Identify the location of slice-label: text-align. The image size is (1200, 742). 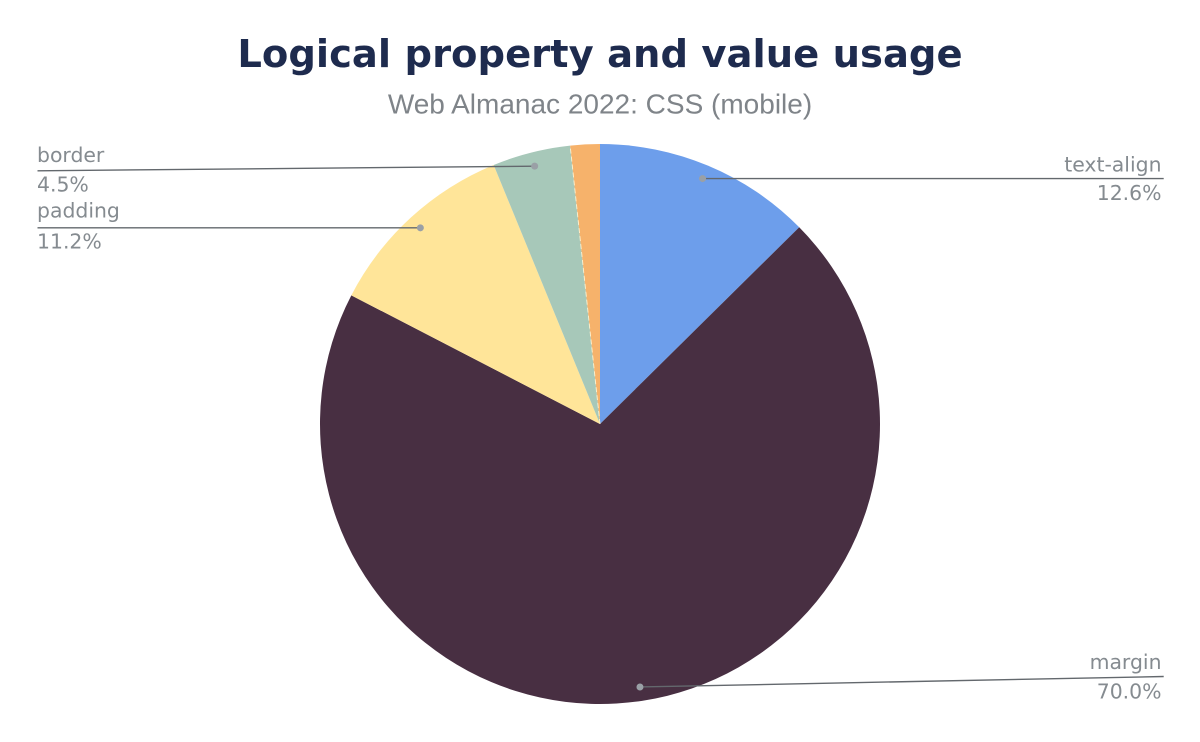
(1112, 165).